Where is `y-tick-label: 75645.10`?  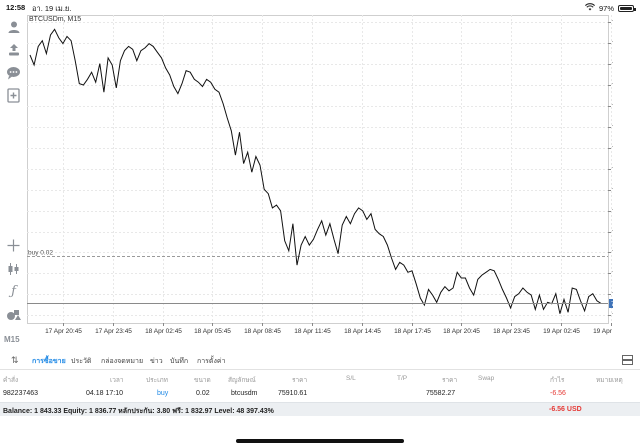 y-tick-label: 75645.10 is located at coordinates (612, 295).